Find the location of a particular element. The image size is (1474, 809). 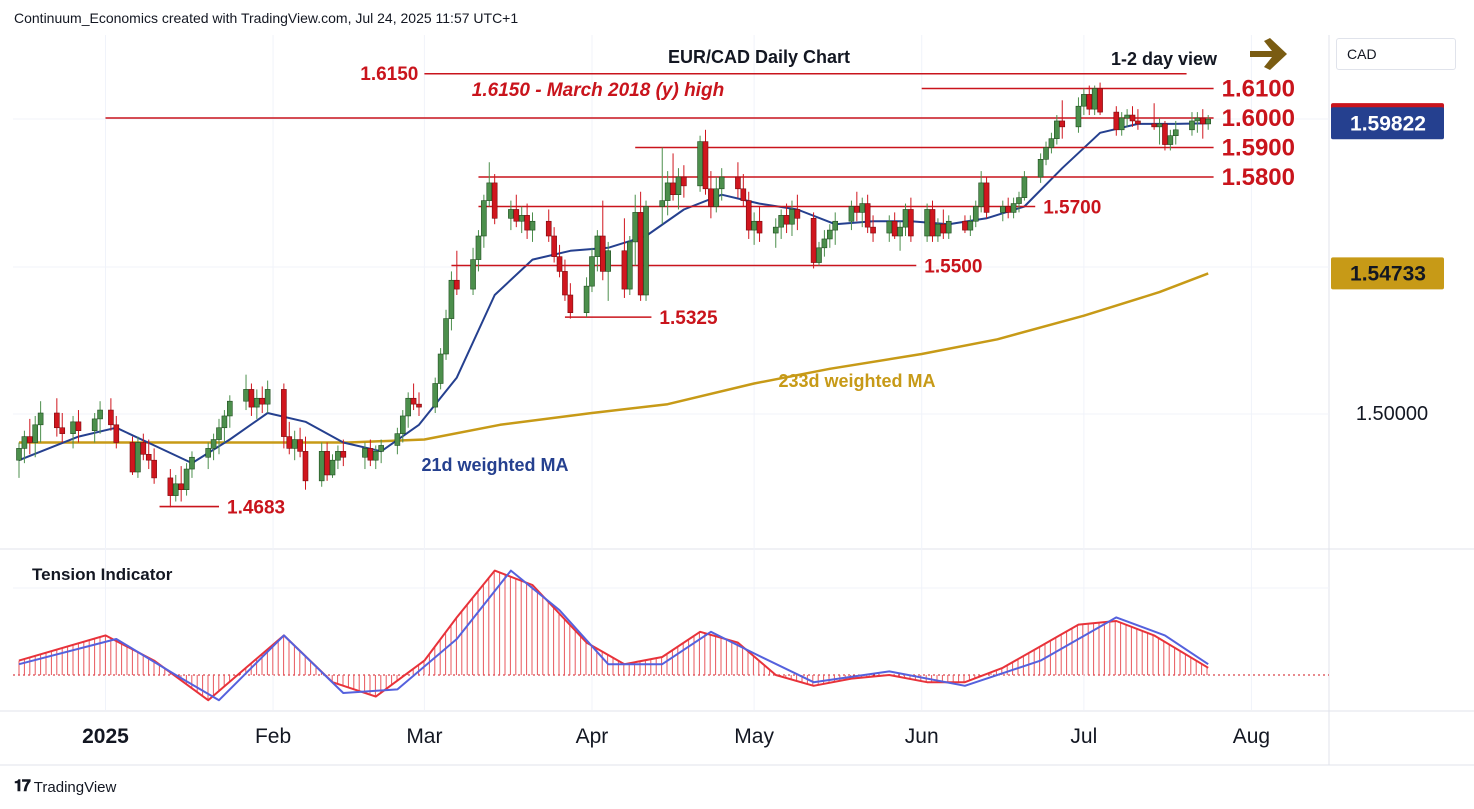

x-tick-label: May is located at coordinates (754, 736).